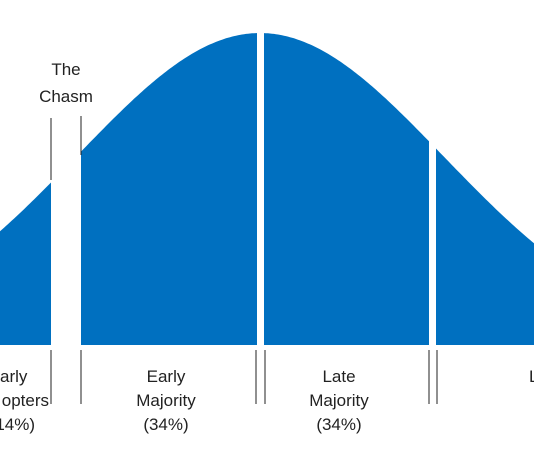 The image size is (534, 456). I want to click on segment-label: 14%), so click(17, 424).